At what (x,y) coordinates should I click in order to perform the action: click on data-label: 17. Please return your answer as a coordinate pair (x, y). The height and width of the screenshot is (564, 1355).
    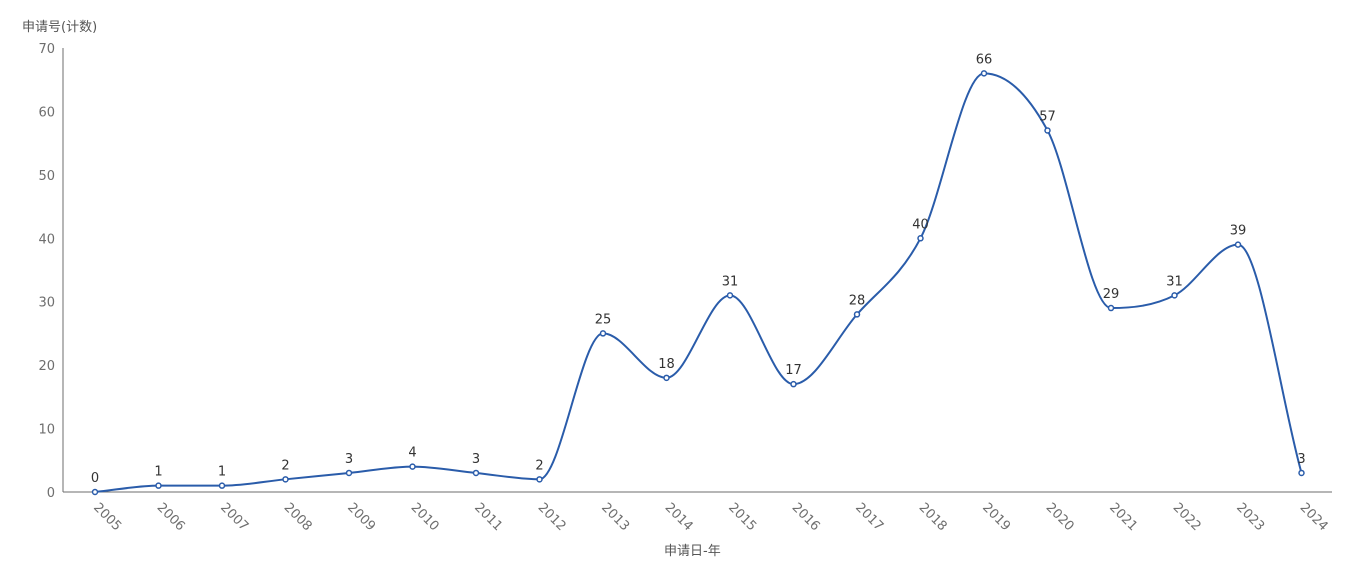
    Looking at the image, I should click on (793, 370).